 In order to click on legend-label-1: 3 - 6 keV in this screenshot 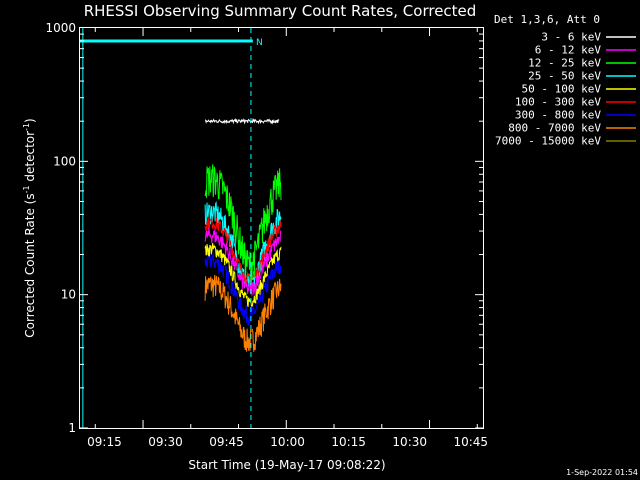, I will do `click(571, 37)`.